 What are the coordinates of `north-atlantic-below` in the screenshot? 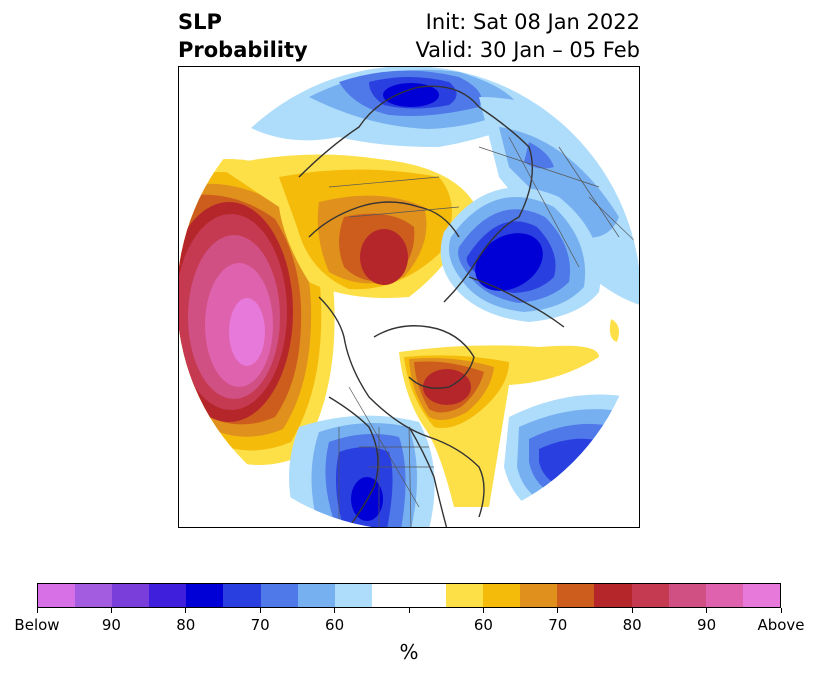 It's located at (520, 254).